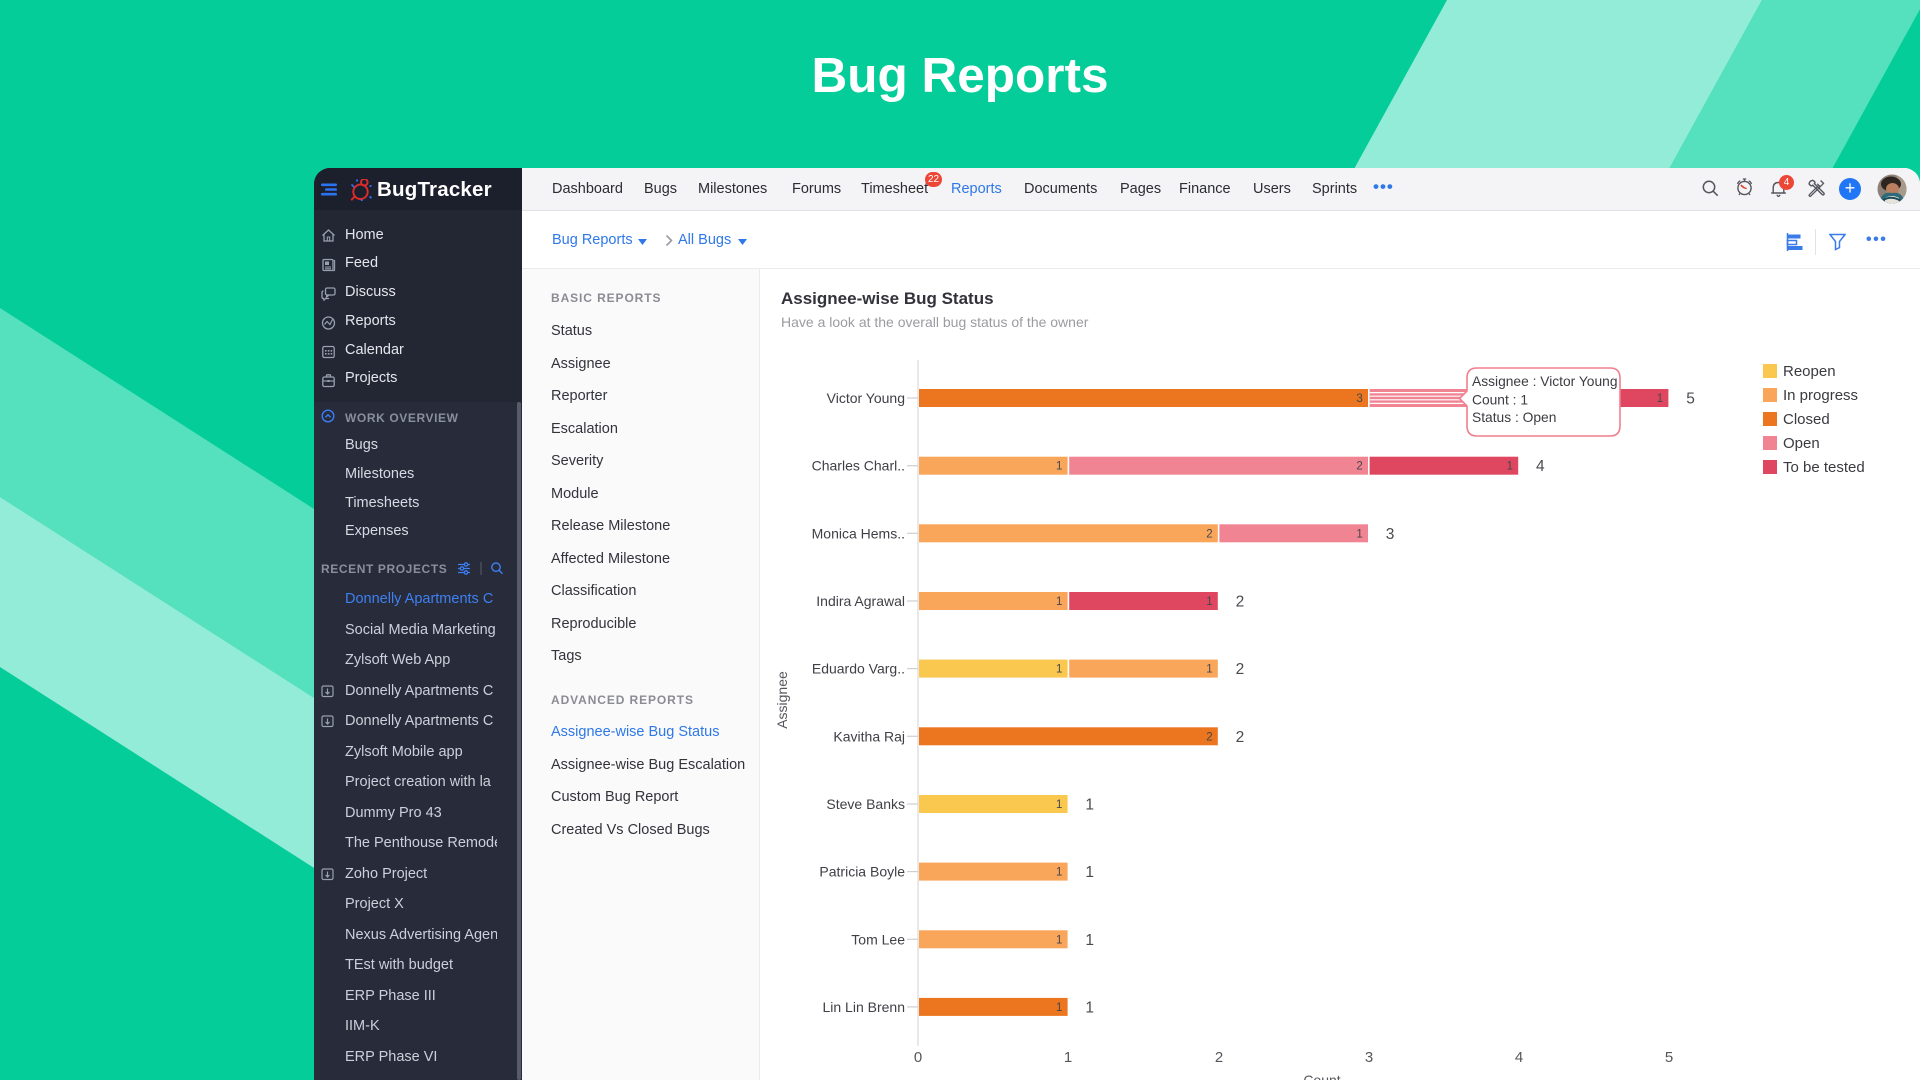  Describe the element at coordinates (869, 736) in the screenshot. I see `svg-text: Kavitha Raj` at that location.